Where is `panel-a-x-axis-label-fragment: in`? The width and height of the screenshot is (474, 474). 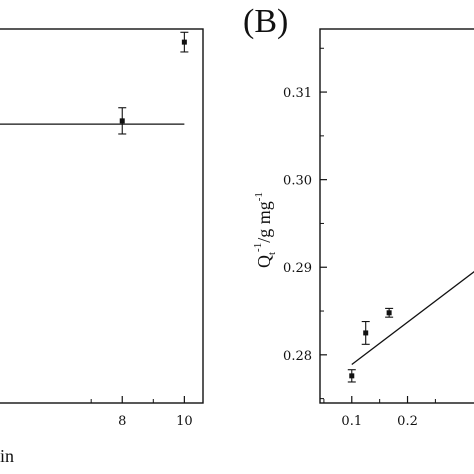 panel-a-x-axis-label-fragment: in is located at coordinates (7, 456).